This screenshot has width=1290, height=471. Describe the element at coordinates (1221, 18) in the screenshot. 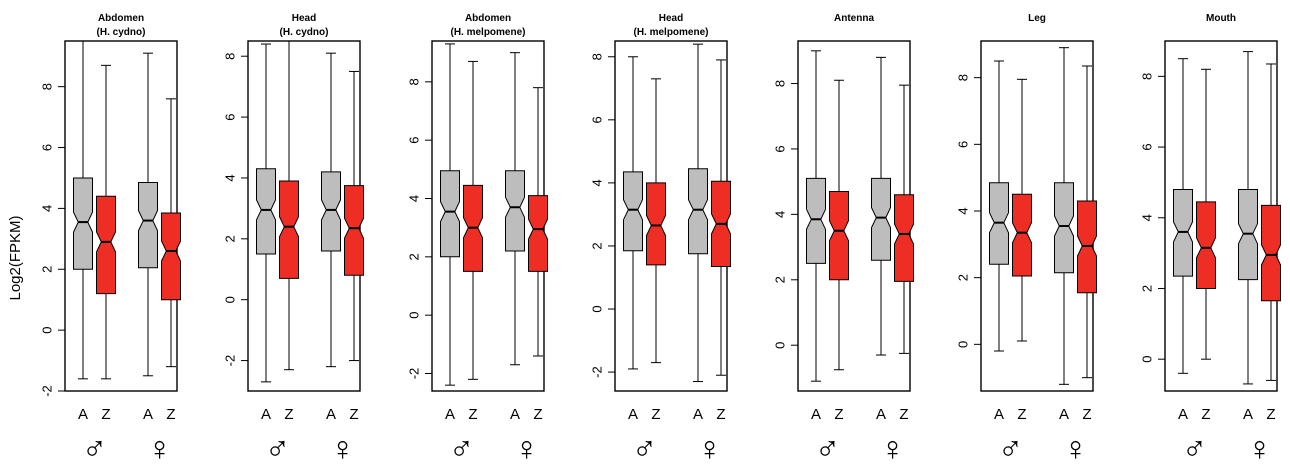

I see `panel-title: Mouth` at that location.